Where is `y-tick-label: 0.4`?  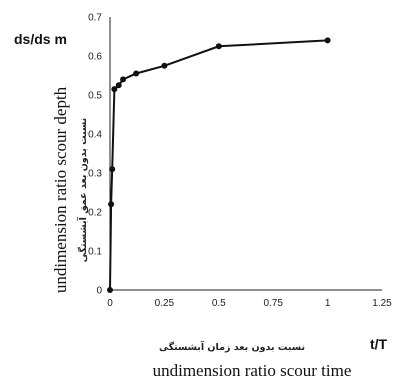
y-tick-label: 0.4 is located at coordinates (95, 135).